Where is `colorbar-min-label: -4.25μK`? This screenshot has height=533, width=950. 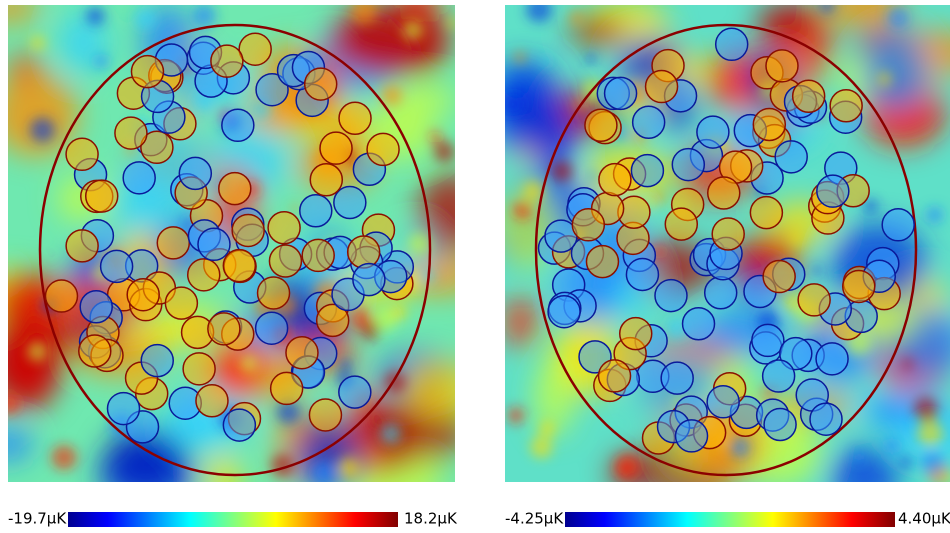
colorbar-min-label: -4.25μK is located at coordinates (534, 519).